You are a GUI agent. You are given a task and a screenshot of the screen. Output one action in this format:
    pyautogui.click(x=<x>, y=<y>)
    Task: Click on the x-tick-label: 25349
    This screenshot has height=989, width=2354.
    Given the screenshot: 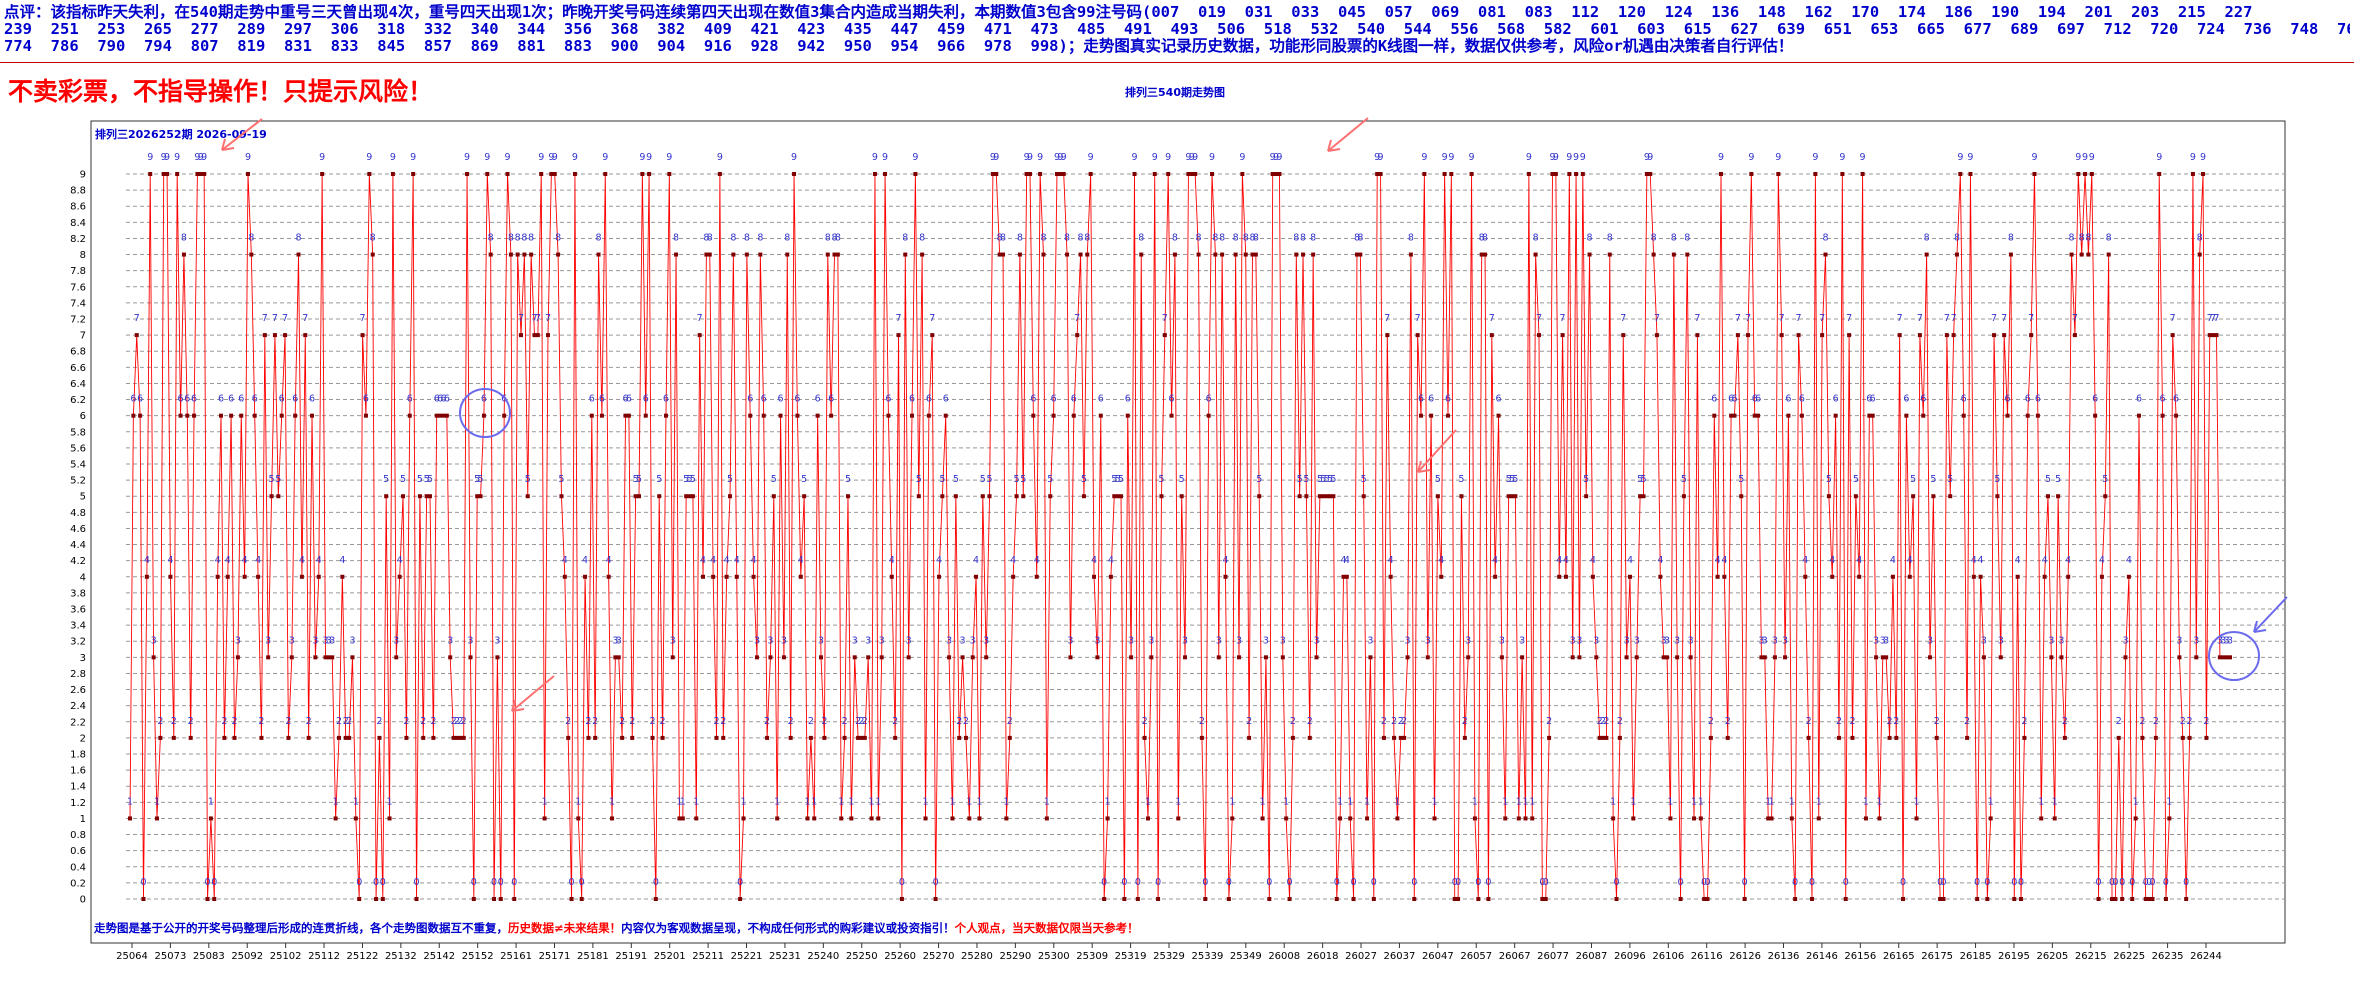 What is the action you would take?
    pyautogui.click(x=1246, y=956)
    